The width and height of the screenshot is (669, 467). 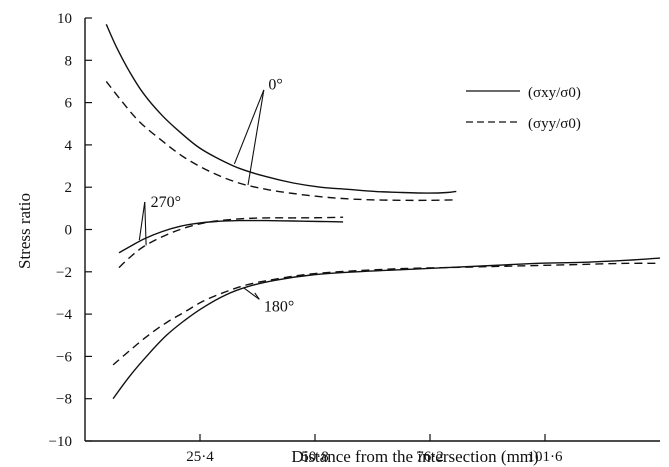 I want to click on x-tick-label: 101·6, so click(x=545, y=457).